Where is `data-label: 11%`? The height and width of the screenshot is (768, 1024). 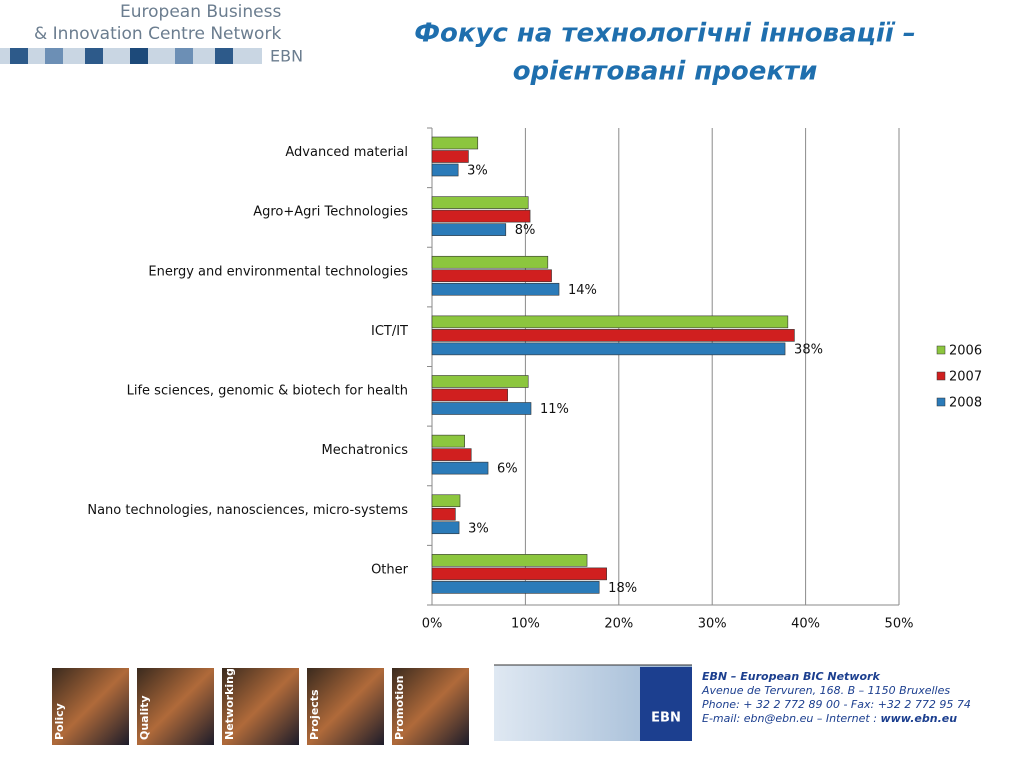 data-label: 11% is located at coordinates (554, 409).